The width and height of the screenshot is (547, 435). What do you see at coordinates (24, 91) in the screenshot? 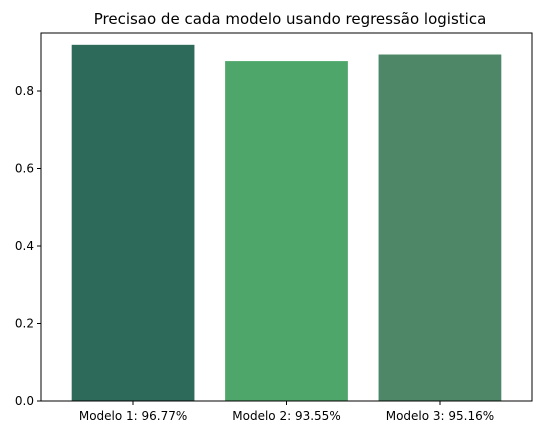
I see `y-tick-label: 0.8` at bounding box center [24, 91].